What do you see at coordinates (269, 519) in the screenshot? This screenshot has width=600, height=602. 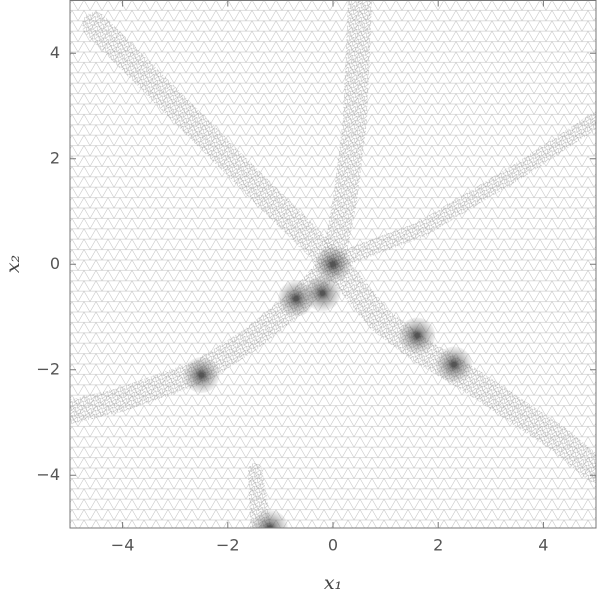 I see `mesh-cluster` at bounding box center [269, 519].